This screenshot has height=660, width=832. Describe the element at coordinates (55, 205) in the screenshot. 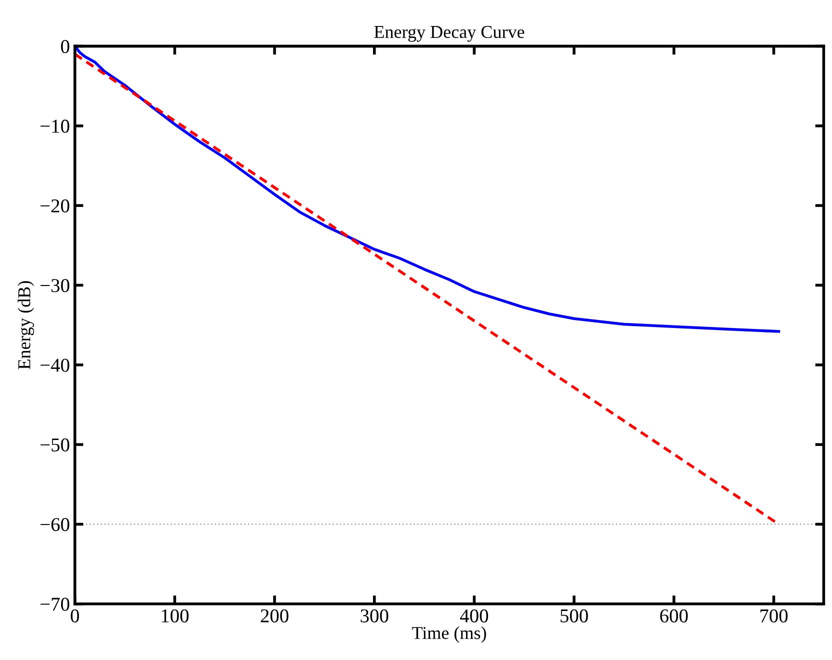

I see `y-tick-label: −20` at that location.